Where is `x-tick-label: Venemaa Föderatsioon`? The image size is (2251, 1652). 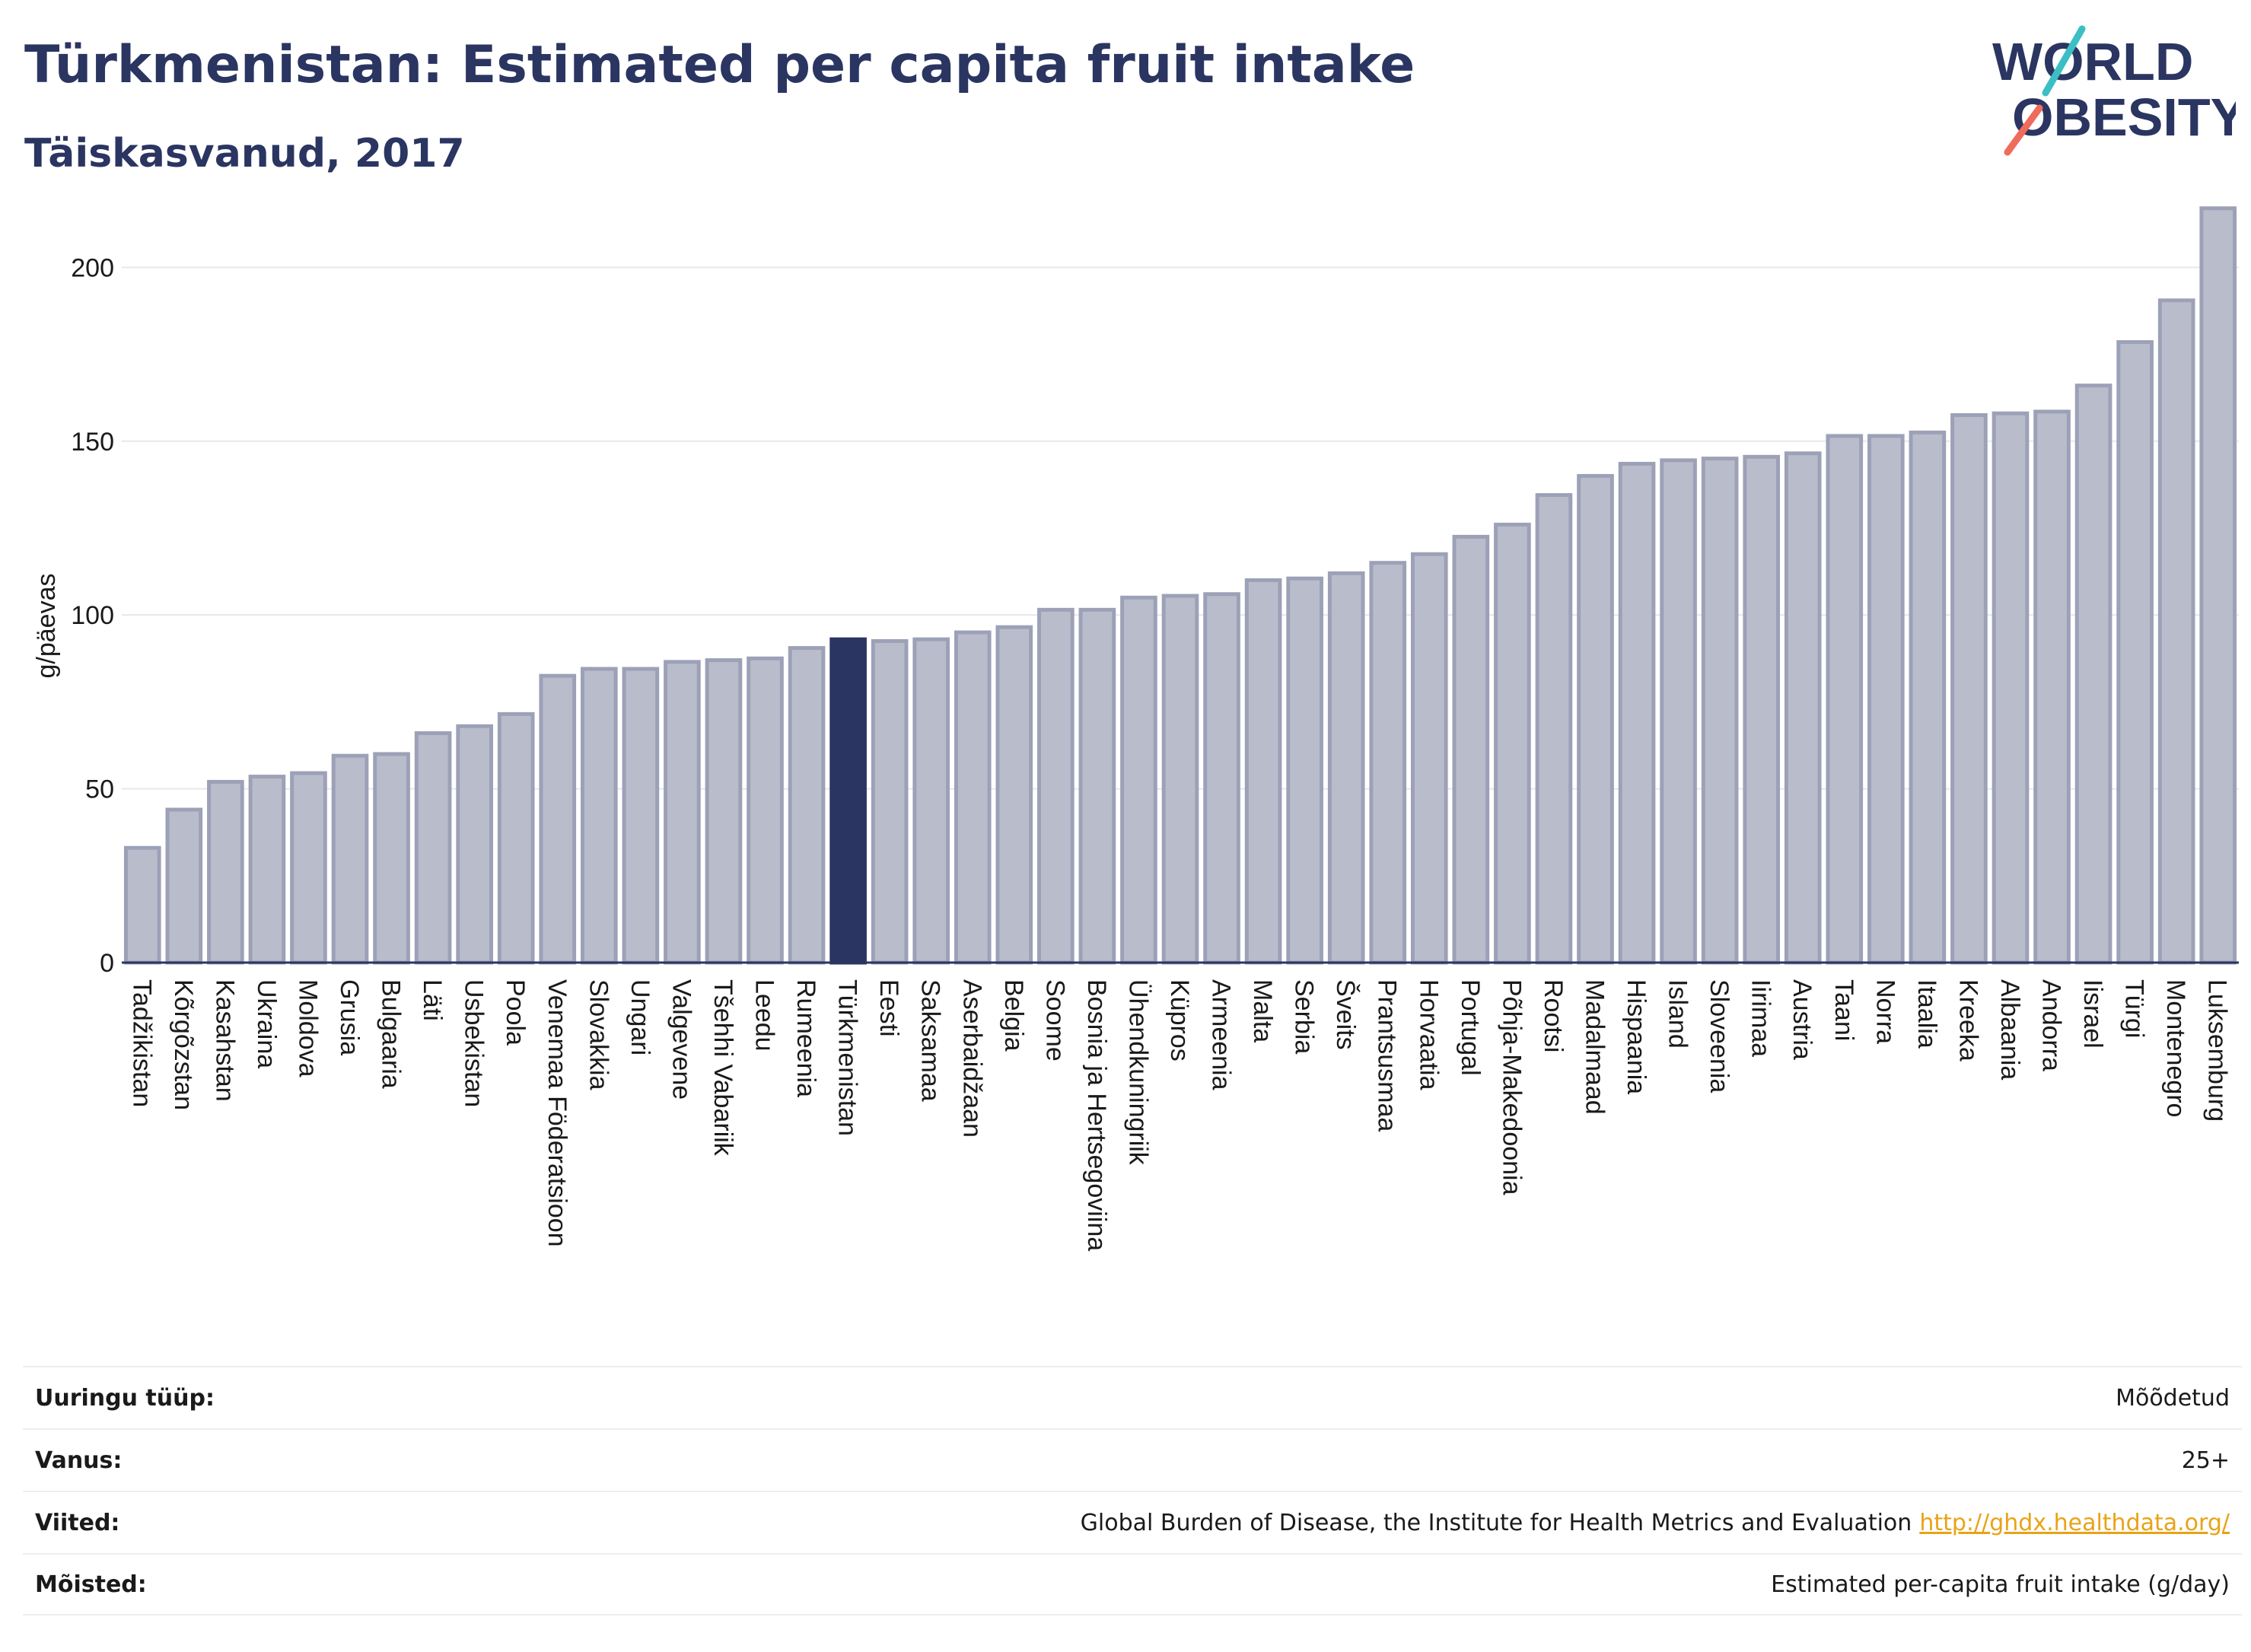 x-tick-label: Venemaa Föderatsioon is located at coordinates (557, 1113).